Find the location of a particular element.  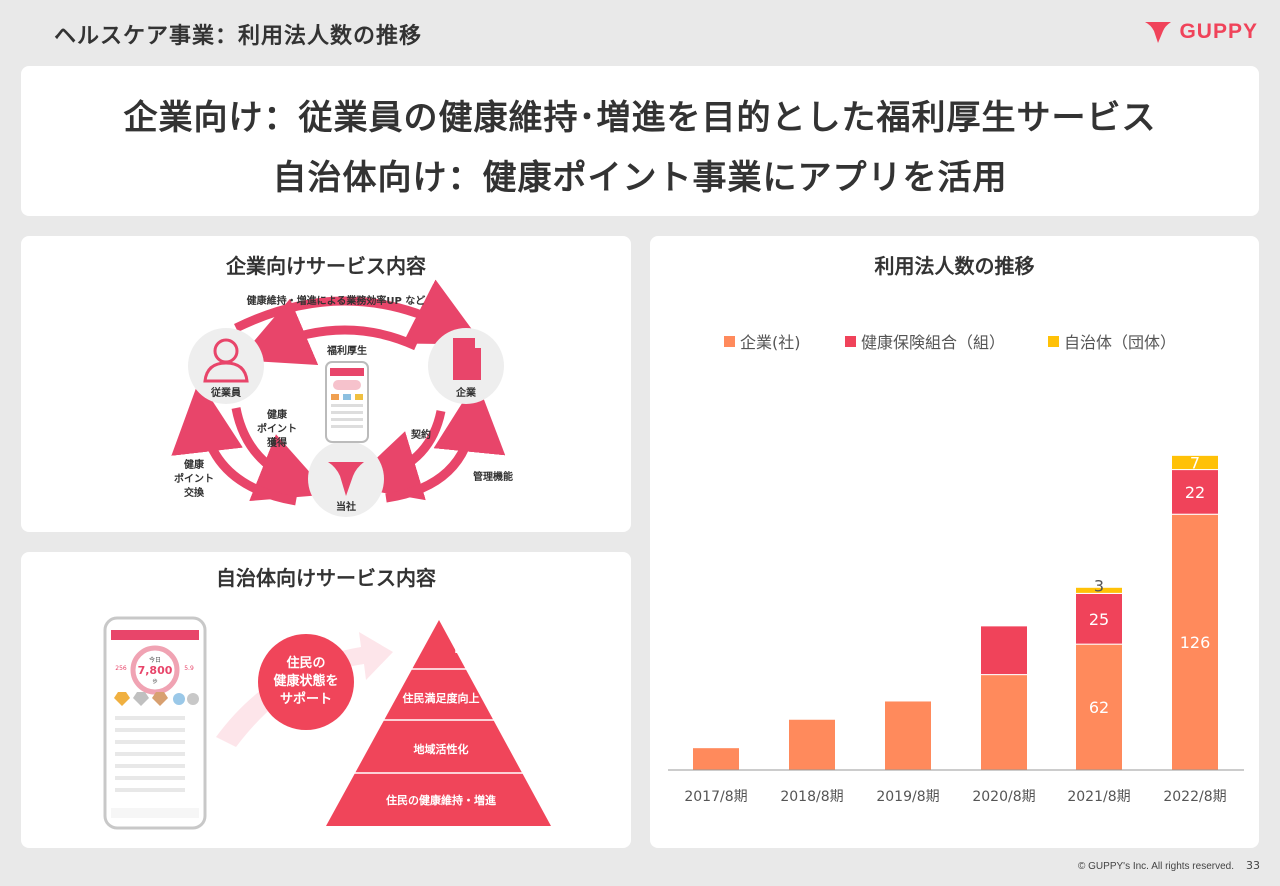

exchange-points-3: 交換 is located at coordinates (194, 492).